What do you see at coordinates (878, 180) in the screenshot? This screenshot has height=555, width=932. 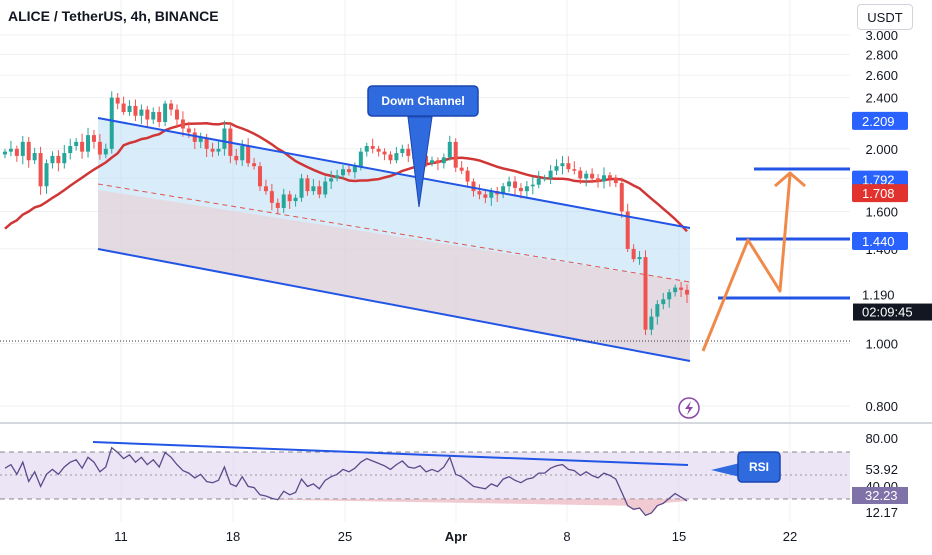 I see `price-badge-label: 1.792` at bounding box center [878, 180].